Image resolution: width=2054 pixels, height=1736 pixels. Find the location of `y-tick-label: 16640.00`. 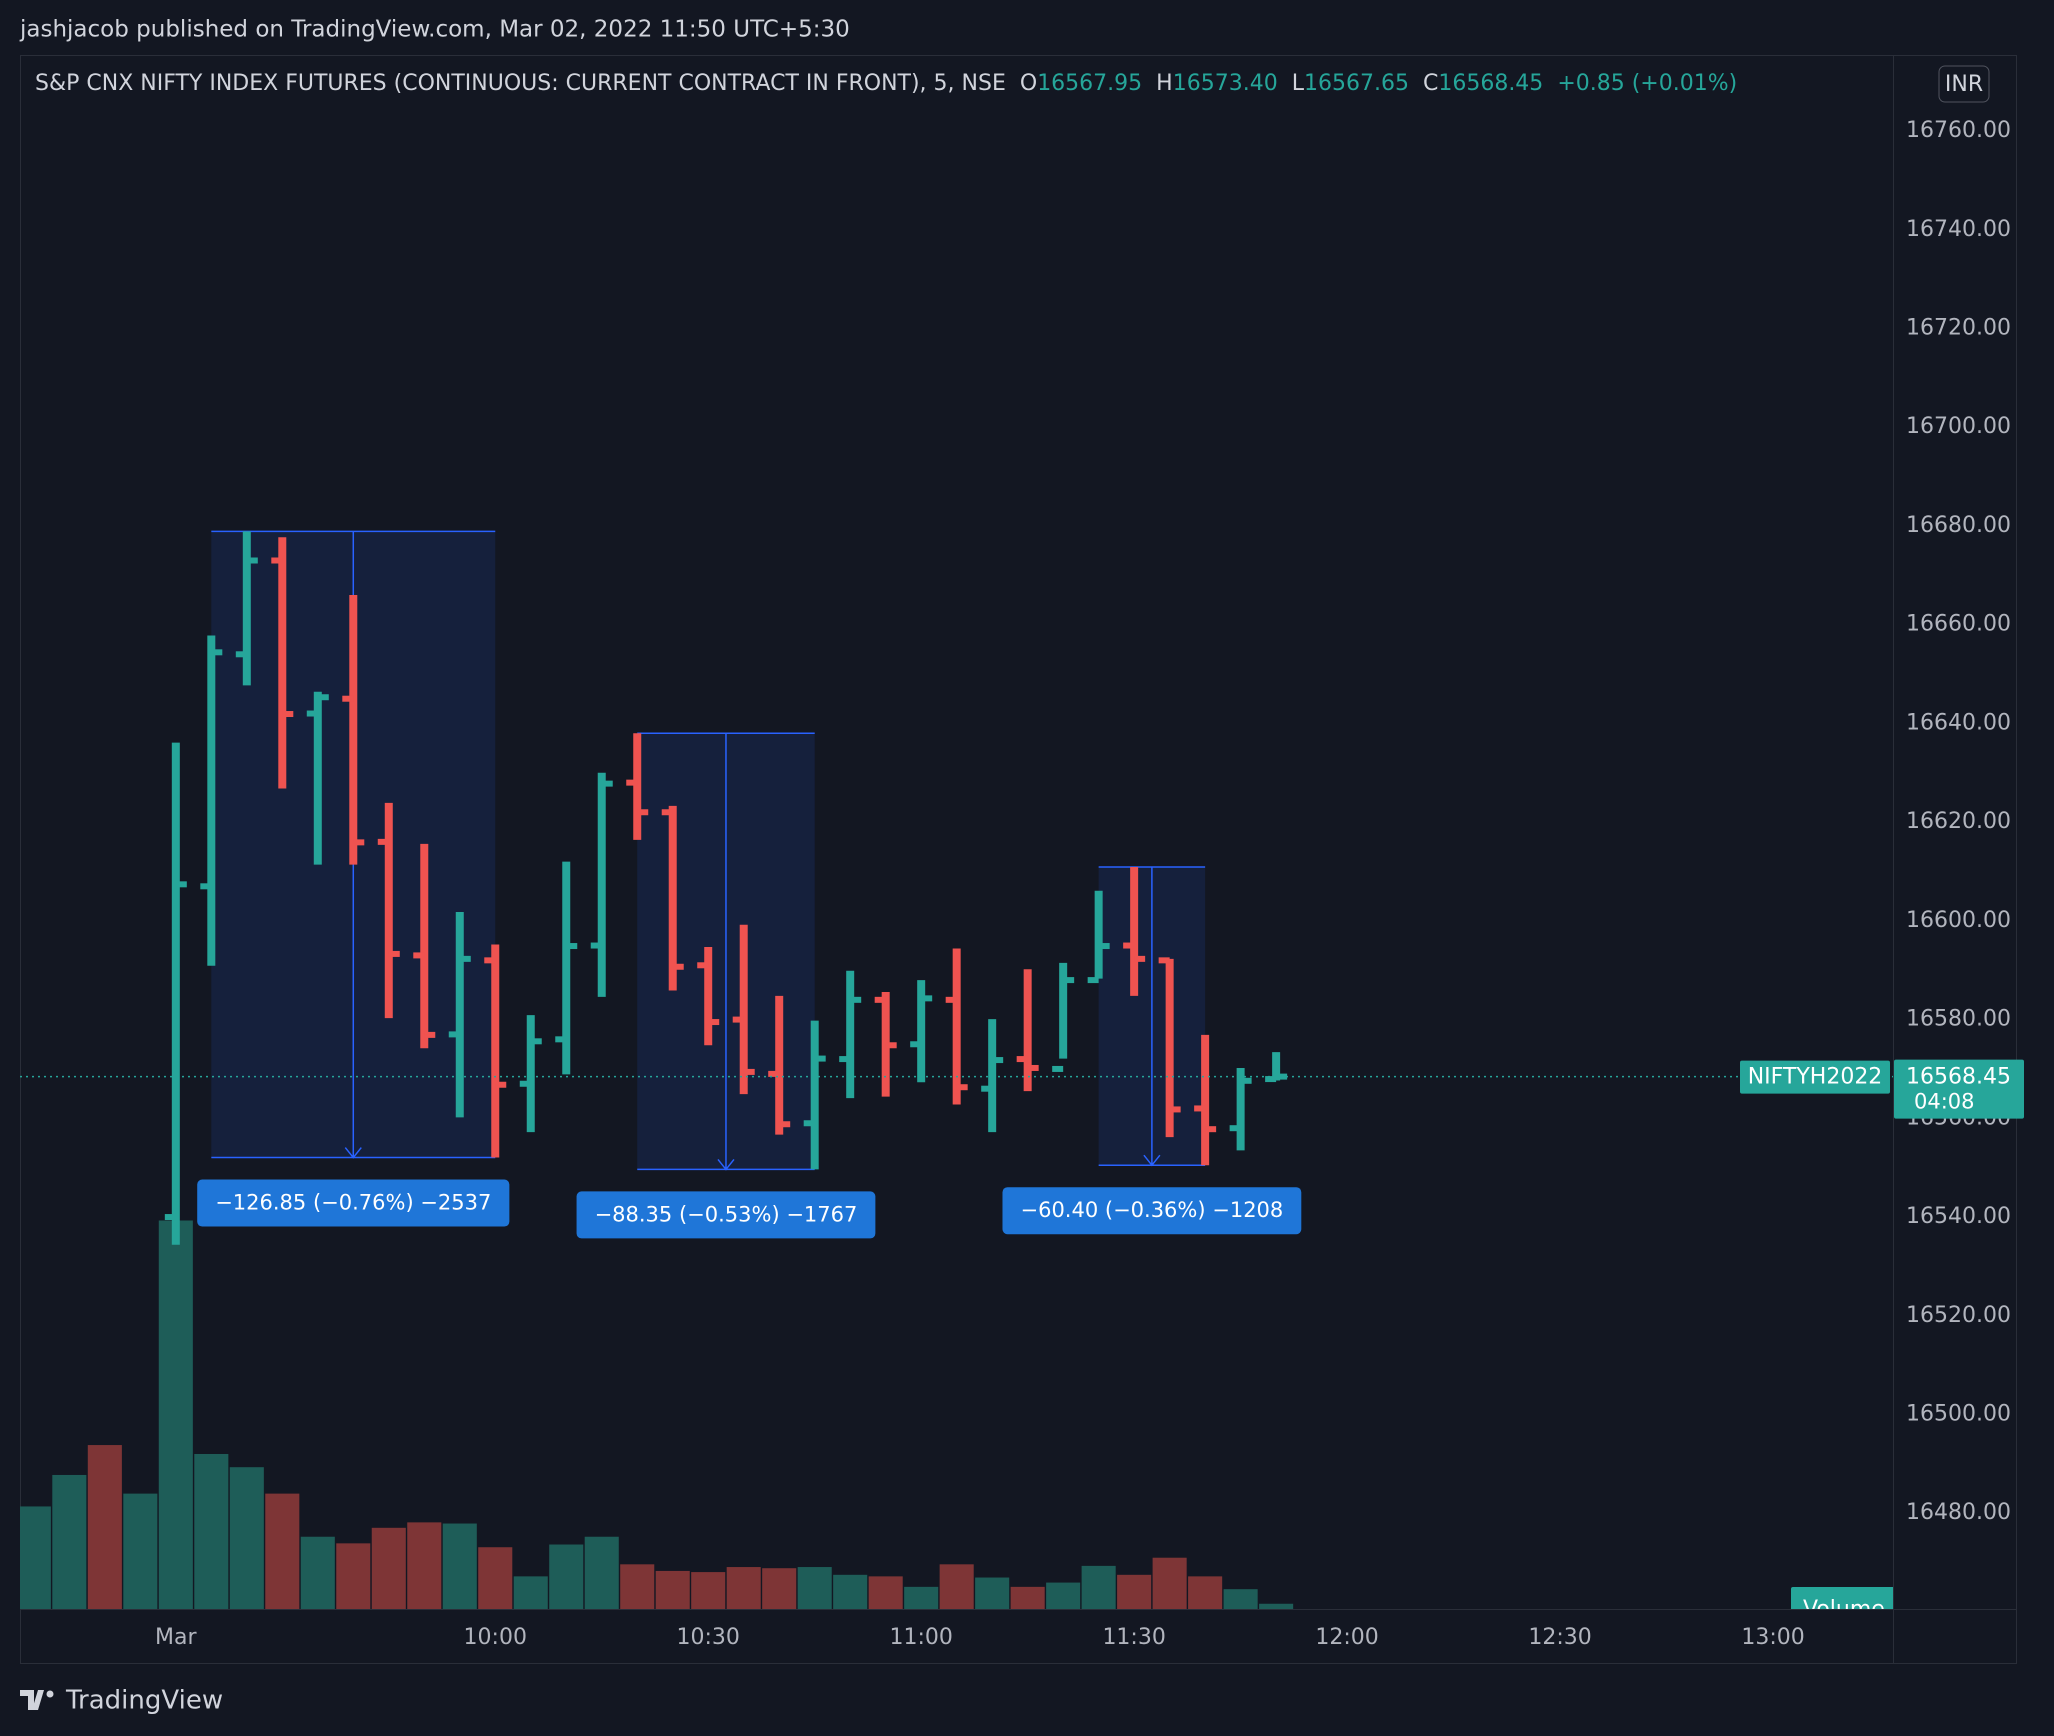

y-tick-label: 16640.00 is located at coordinates (1958, 722).